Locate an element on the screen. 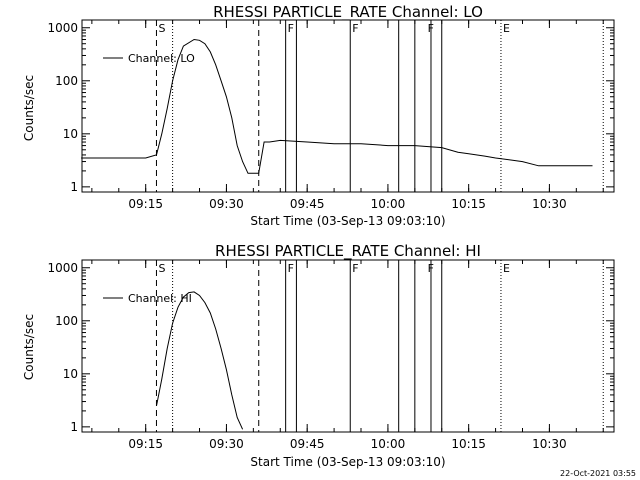  chart-title: RHESSI PARTICLE_RATE Channel: HI is located at coordinates (348, 251).